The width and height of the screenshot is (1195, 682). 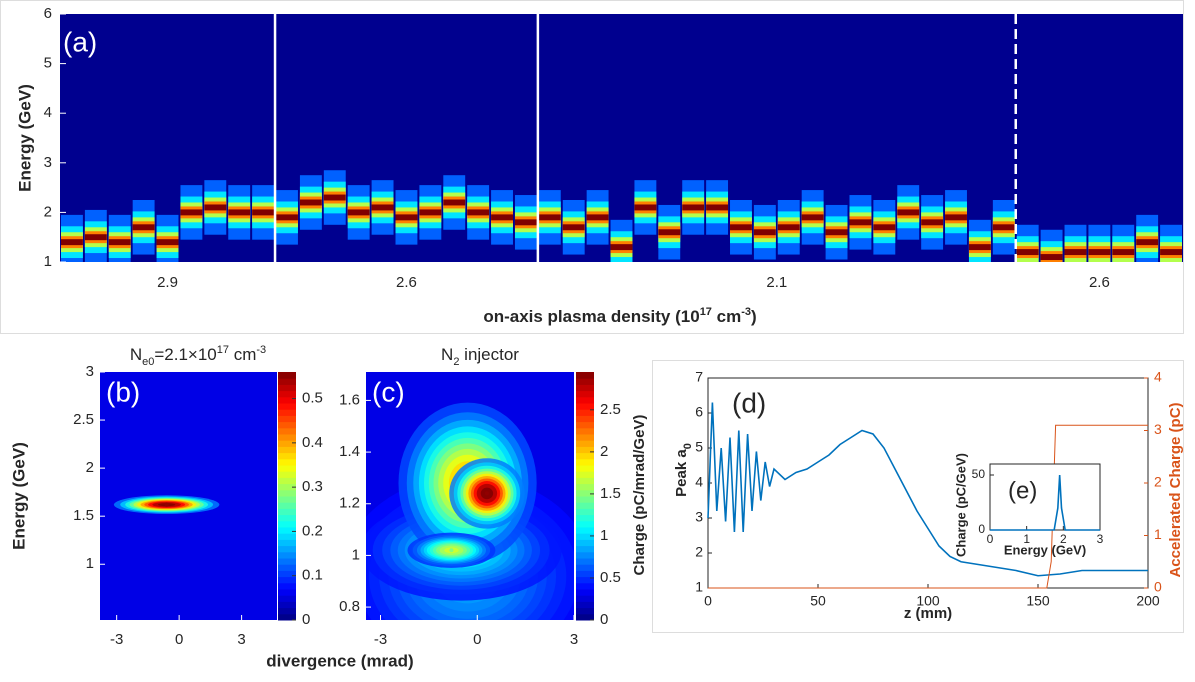 What do you see at coordinates (1158, 429) in the screenshot?
I see `y2-tick-label: 3` at bounding box center [1158, 429].